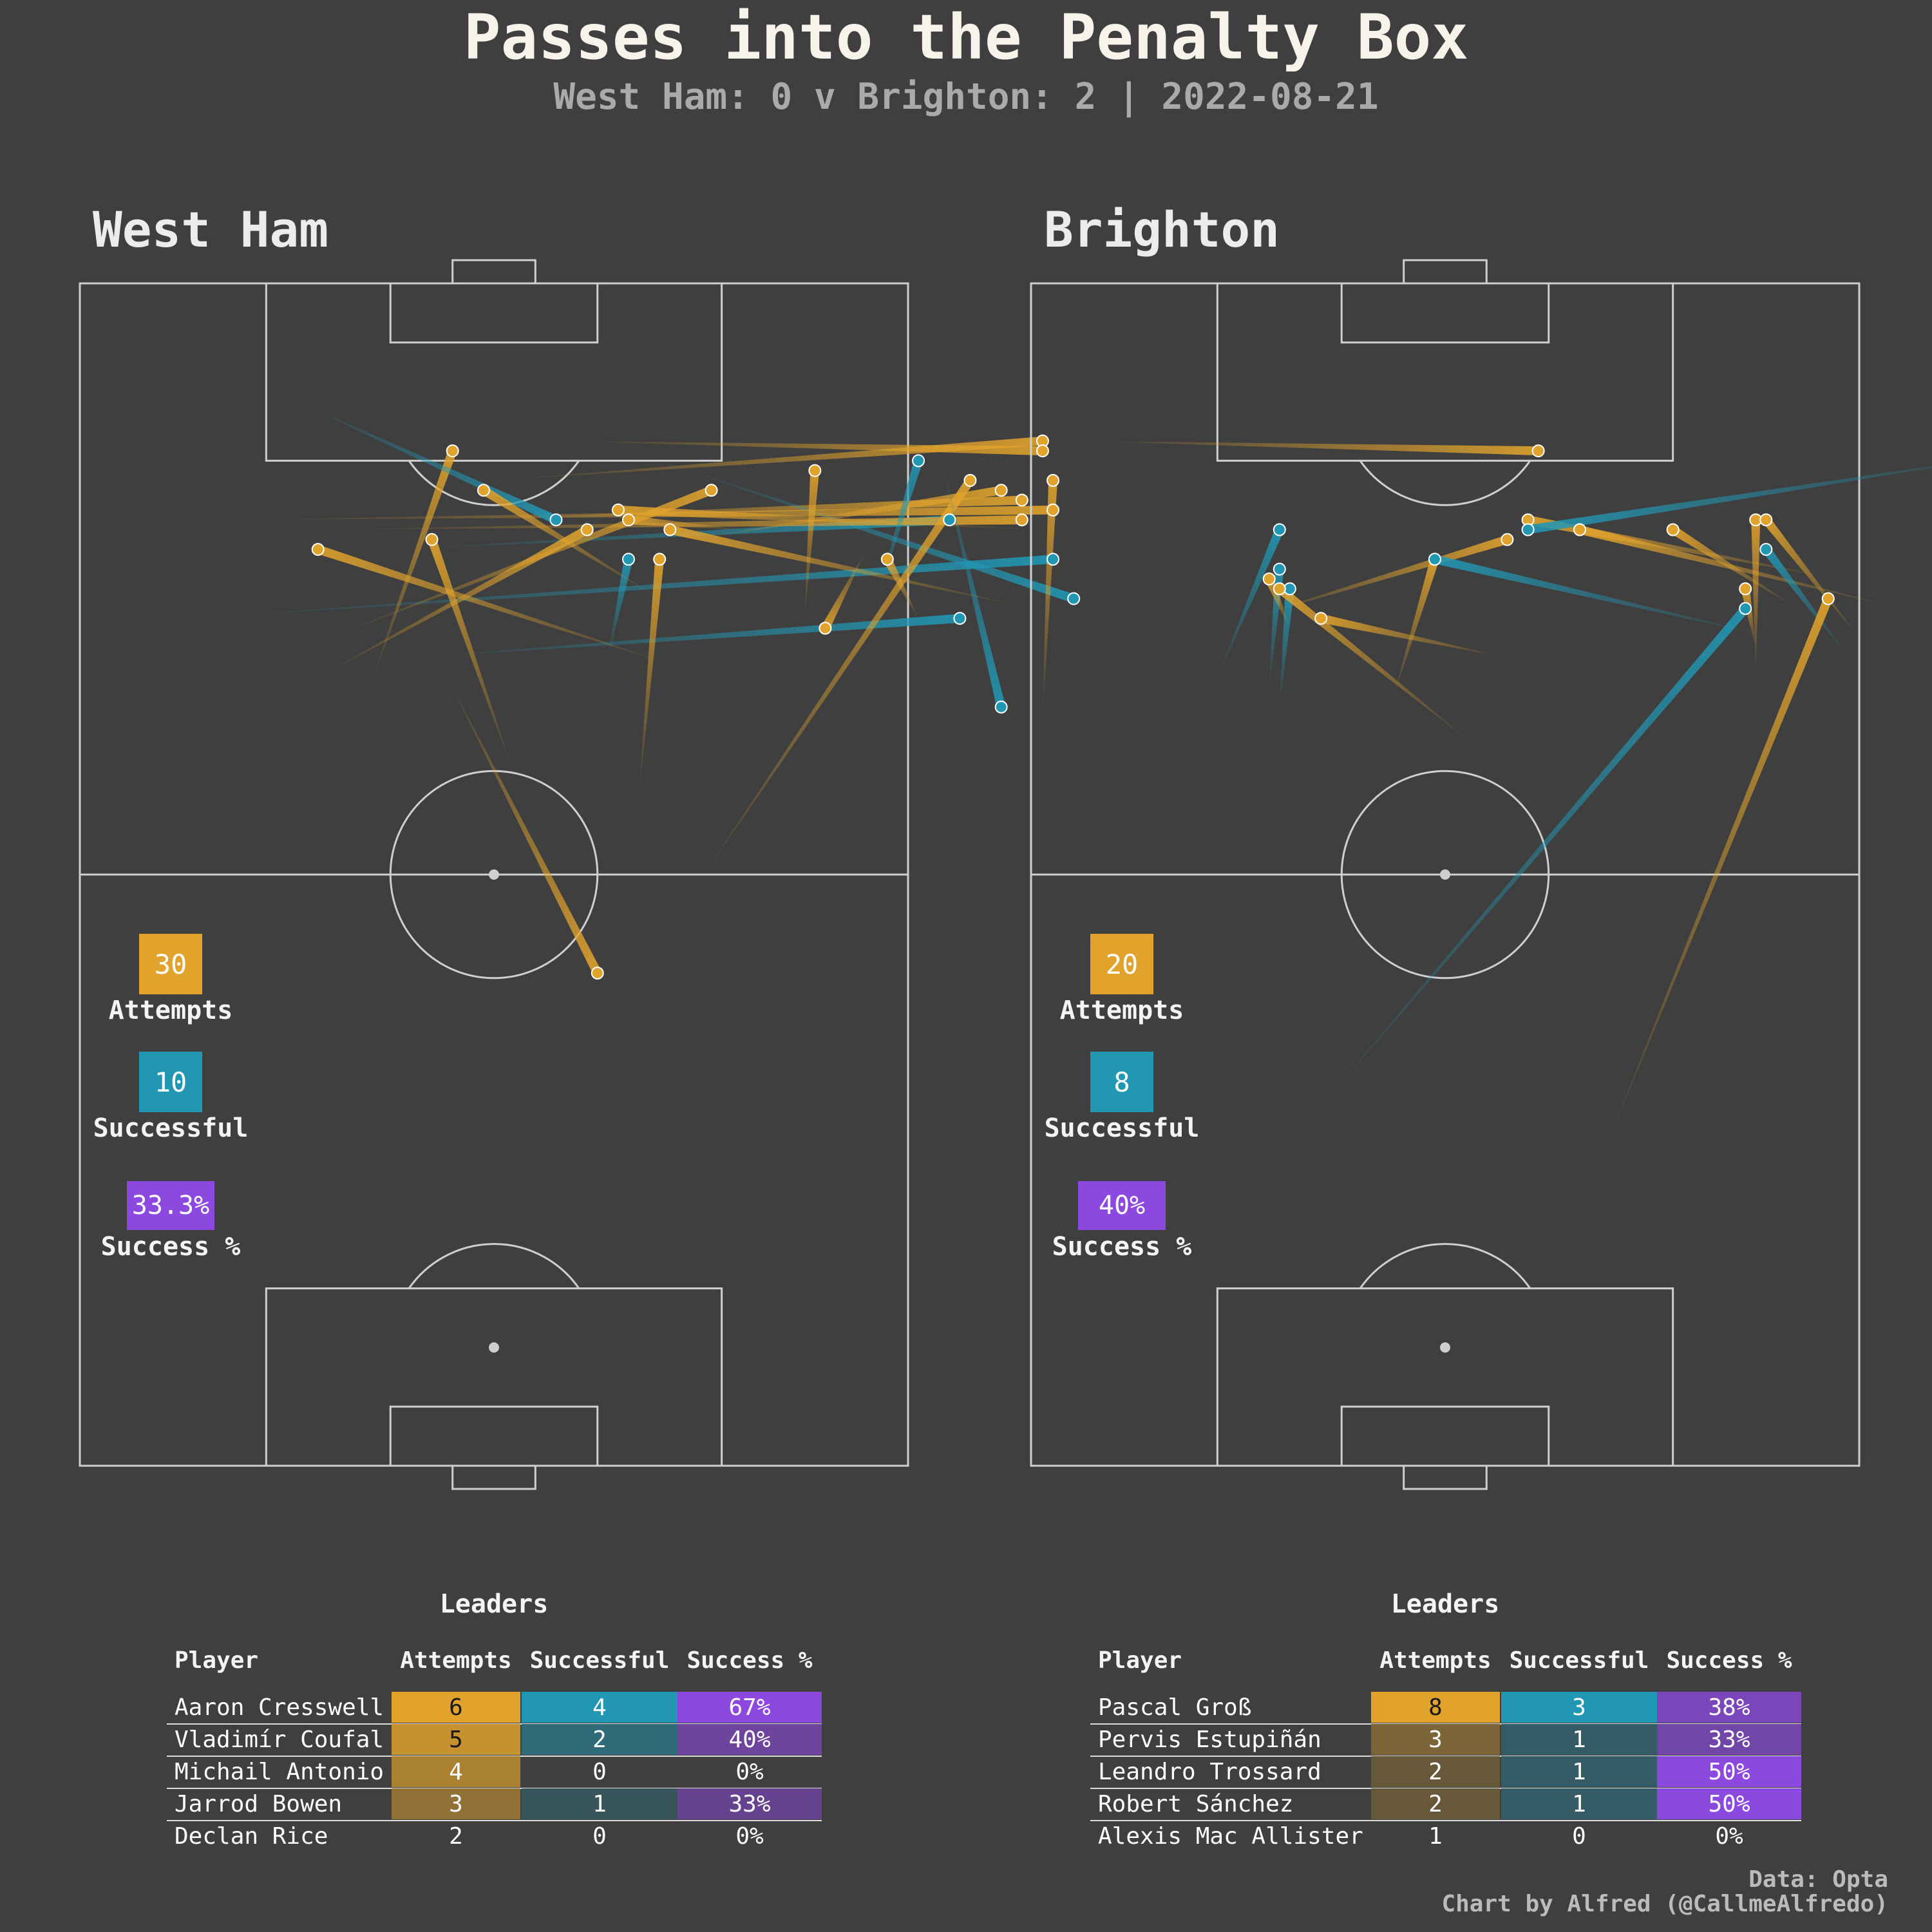 This screenshot has height=1932, width=1932. Describe the element at coordinates (1729, 1708) in the screenshot. I see `leader-pct-cell: 38%` at that location.